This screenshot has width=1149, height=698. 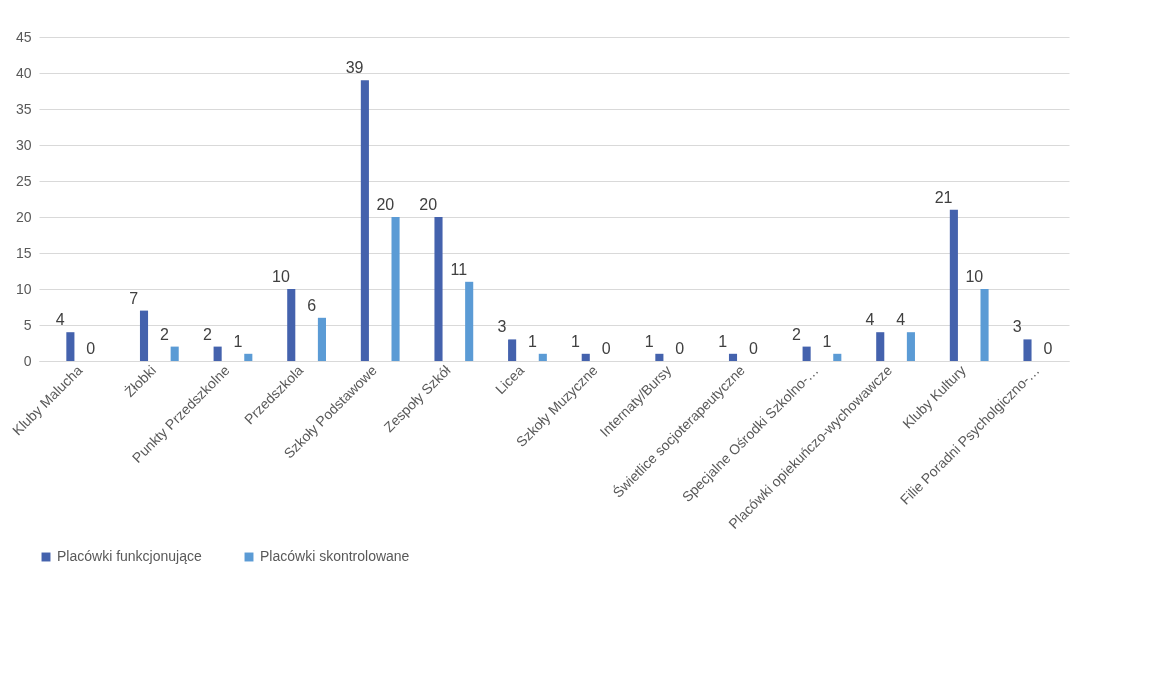 I want to click on y-tick-label: 30, so click(x=23, y=144).